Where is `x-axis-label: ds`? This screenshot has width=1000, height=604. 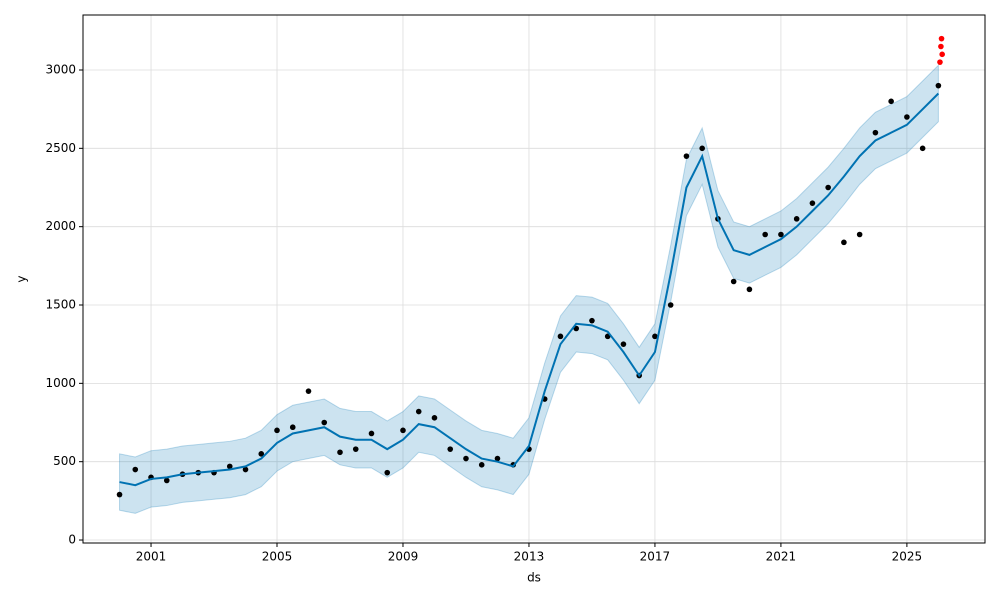
x-axis-label: ds is located at coordinates (534, 578).